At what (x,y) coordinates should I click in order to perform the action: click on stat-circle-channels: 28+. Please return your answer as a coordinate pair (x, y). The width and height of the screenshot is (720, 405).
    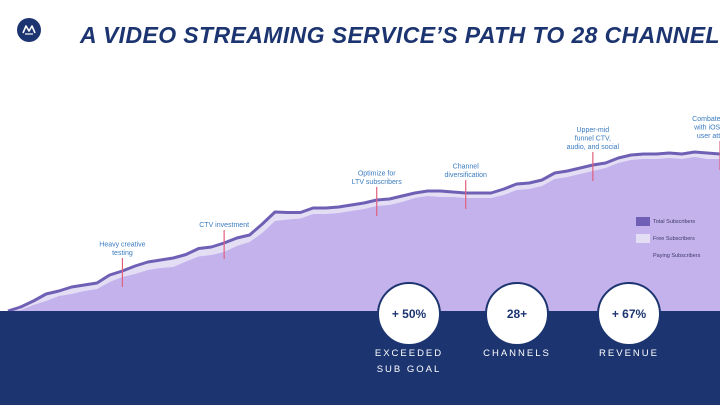
    Looking at the image, I should click on (517, 314).